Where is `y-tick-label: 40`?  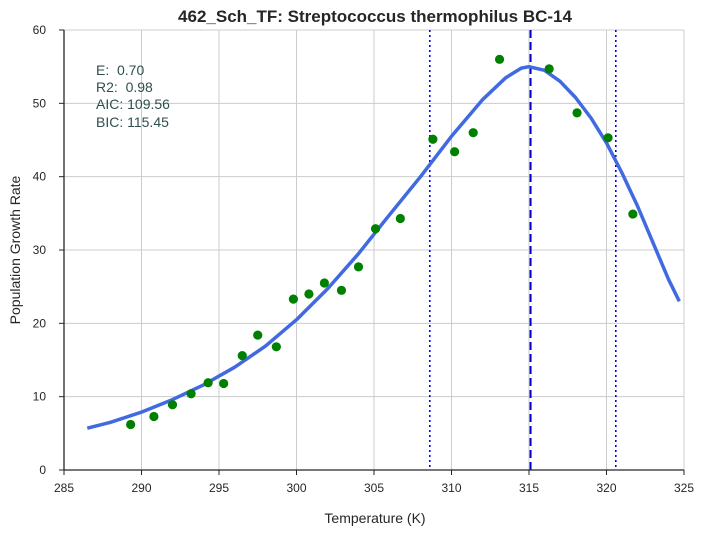
y-tick-label: 40 is located at coordinates (40, 177).